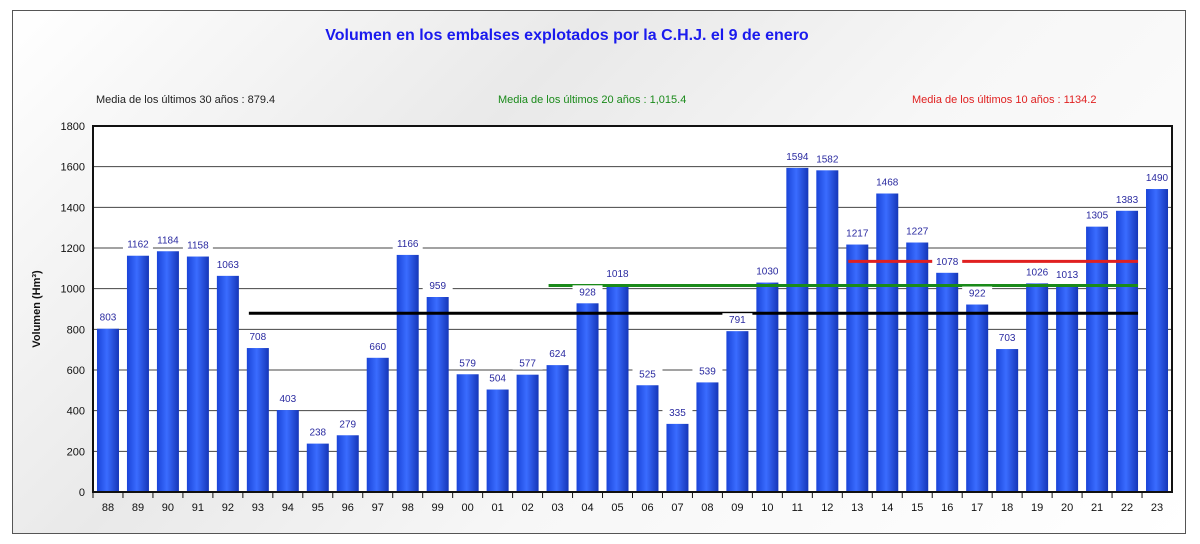 The height and width of the screenshot is (544, 1200). Describe the element at coordinates (318, 508) in the screenshot. I see `x-tick-label: 95` at that location.